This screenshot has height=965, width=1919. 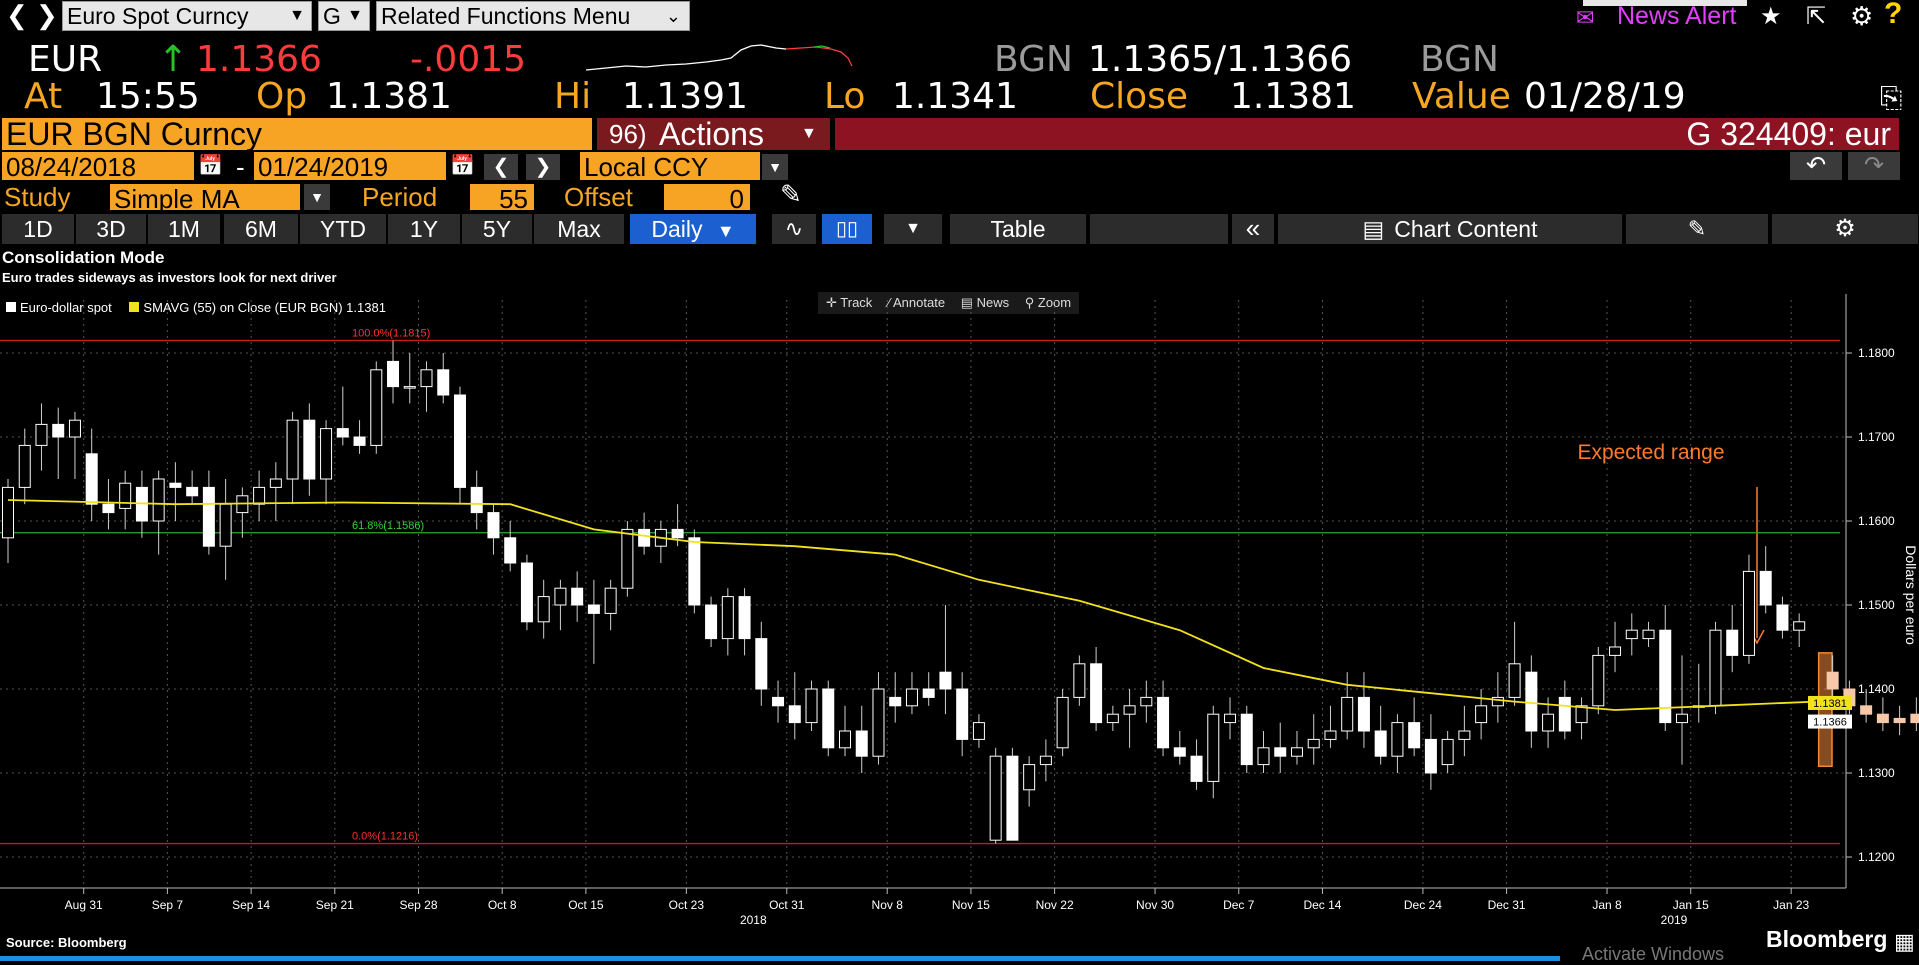 I want to click on quote-source-left: BGN, so click(x=1033, y=59).